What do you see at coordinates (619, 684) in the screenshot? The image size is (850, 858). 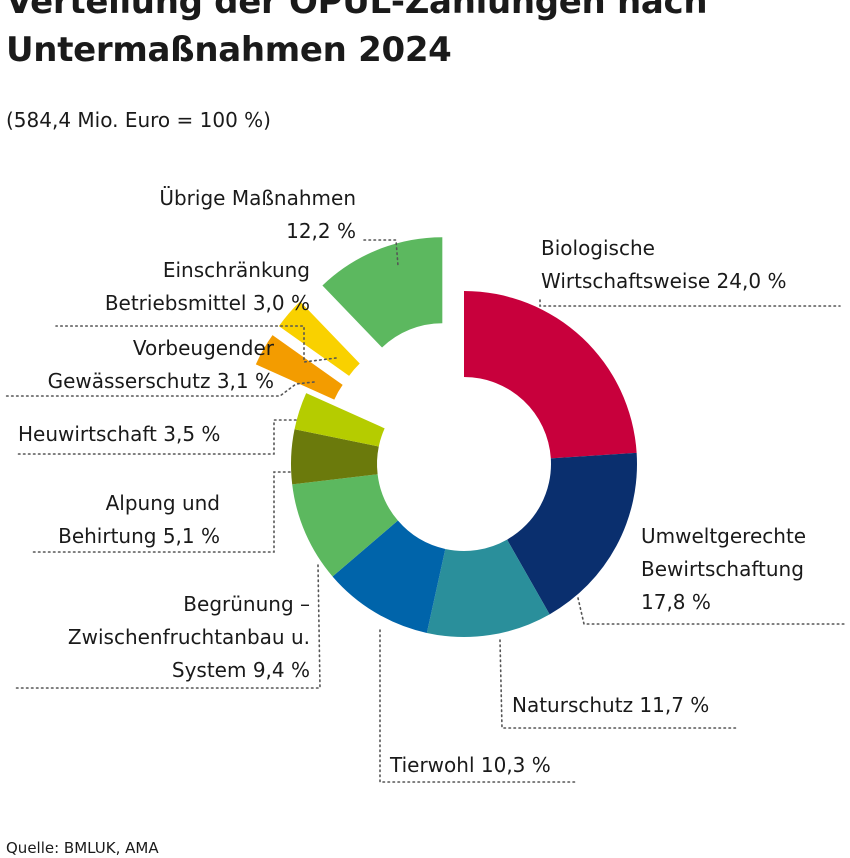 I see `leader-line-natur` at bounding box center [619, 684].